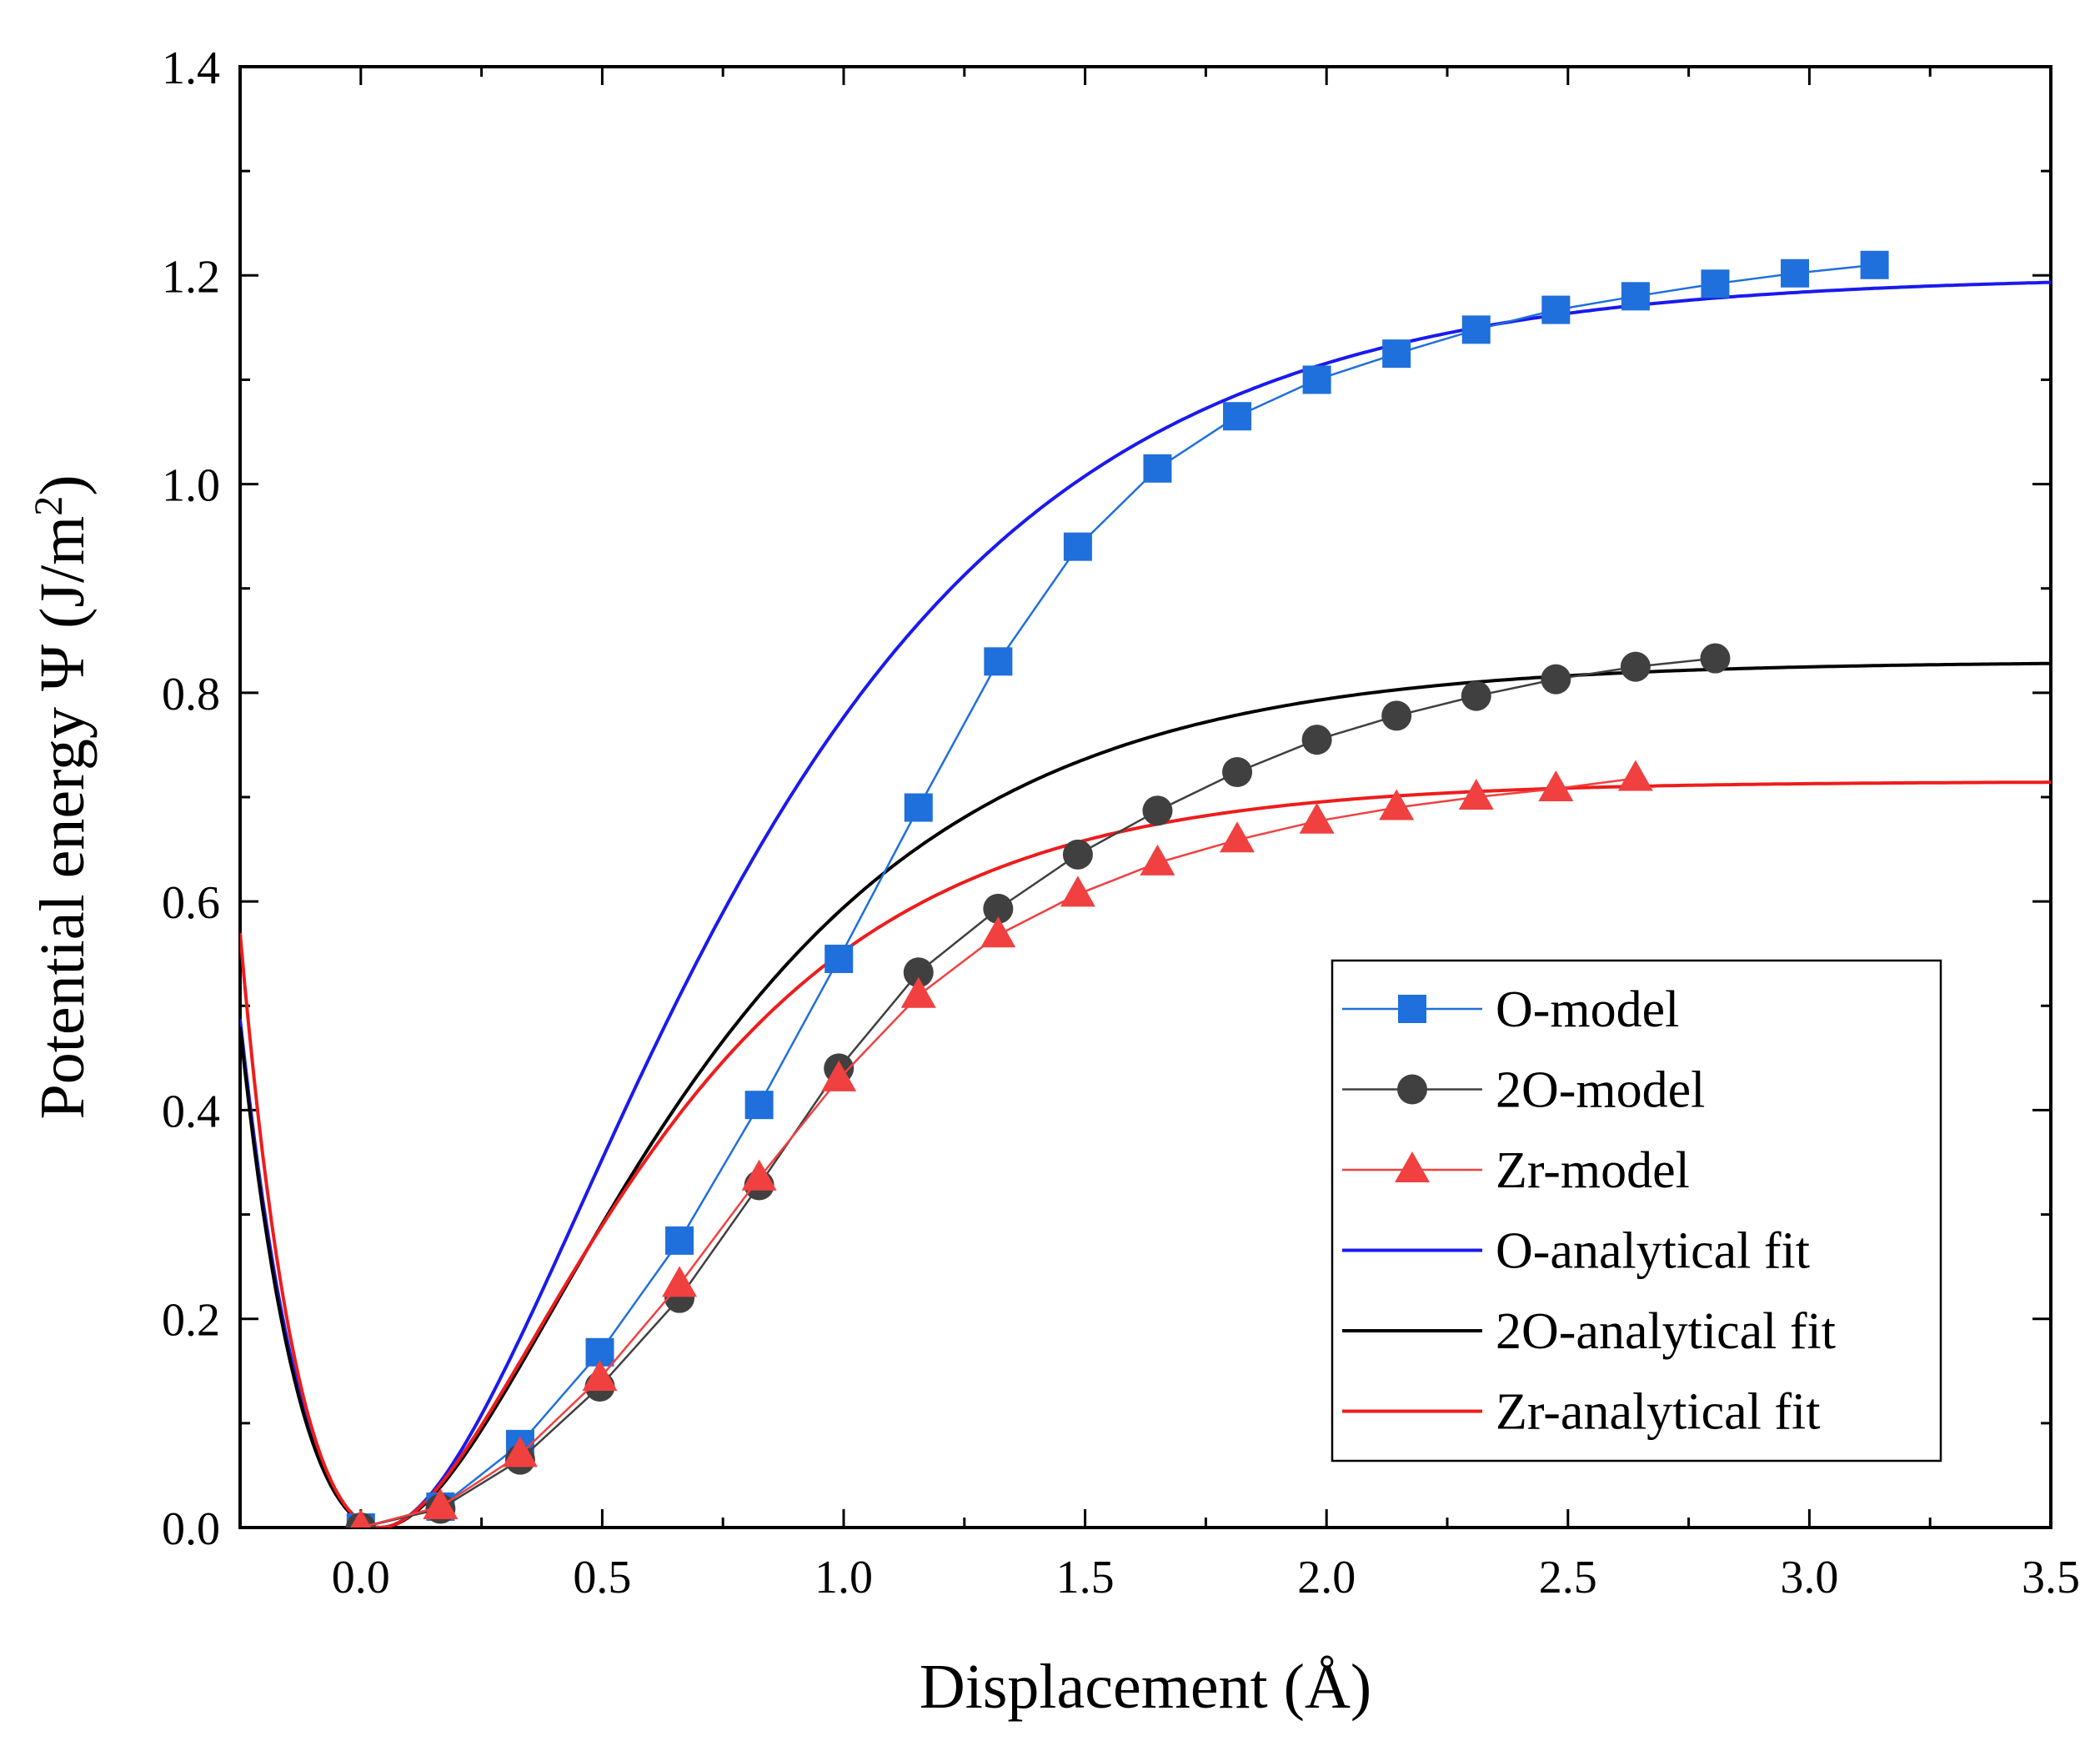 The width and height of the screenshot is (2100, 1756). I want to click on legend-label-zr-model: Zr-model, so click(1593, 1171).